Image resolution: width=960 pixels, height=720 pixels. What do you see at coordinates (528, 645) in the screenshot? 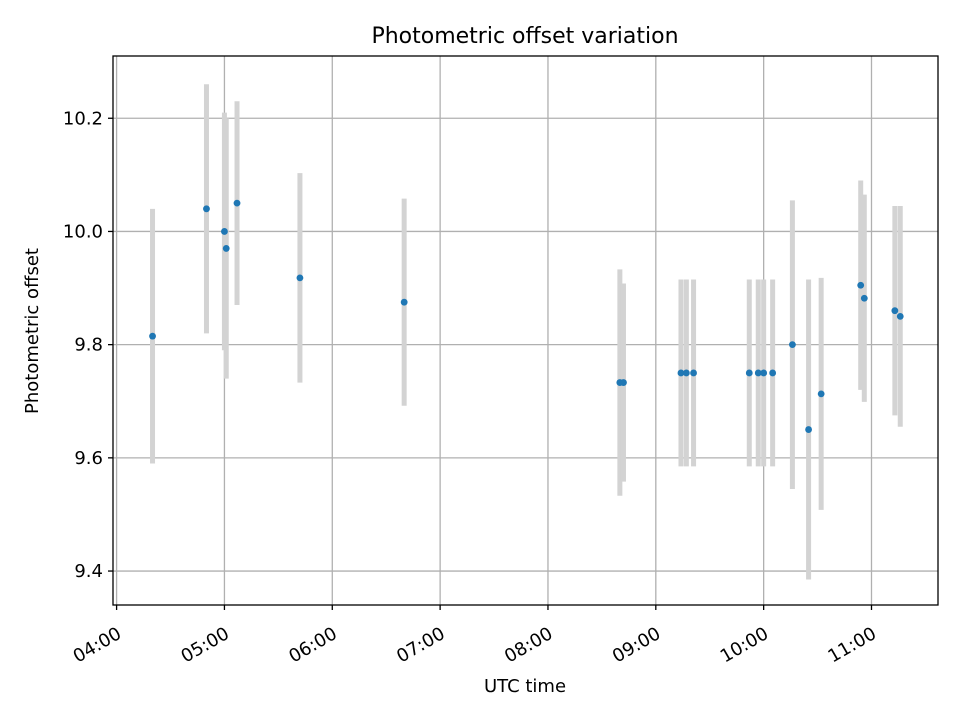
I see `x-tick-label: 08:00` at bounding box center [528, 645].